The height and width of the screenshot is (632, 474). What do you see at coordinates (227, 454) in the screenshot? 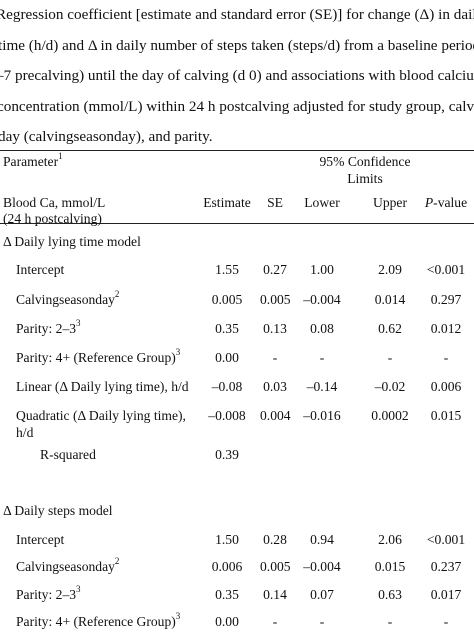
I see `estimate-cell: 0.39` at bounding box center [227, 454].